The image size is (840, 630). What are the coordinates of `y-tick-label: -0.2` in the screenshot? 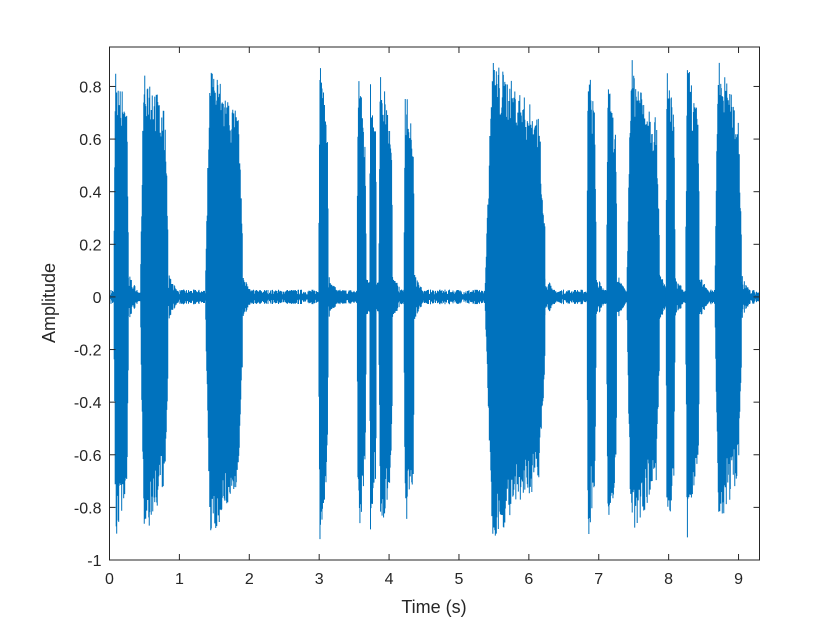 It's located at (88, 351).